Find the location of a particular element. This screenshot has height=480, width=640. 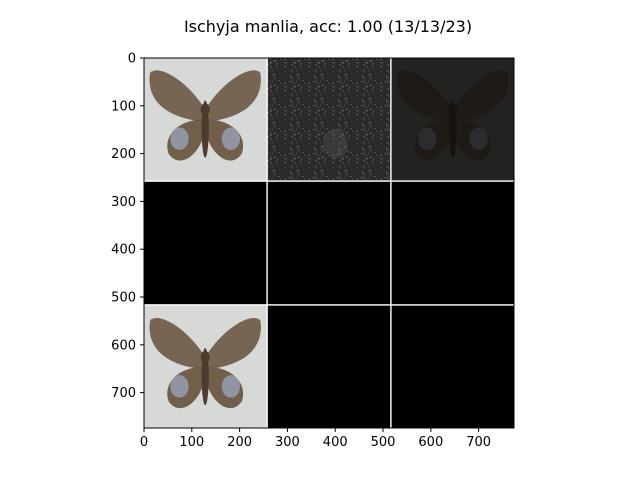

y-tick-label: 0 is located at coordinates (132, 59).